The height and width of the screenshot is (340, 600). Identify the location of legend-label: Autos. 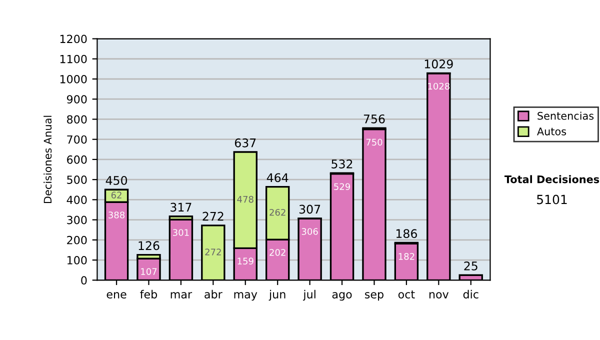
(551, 132).